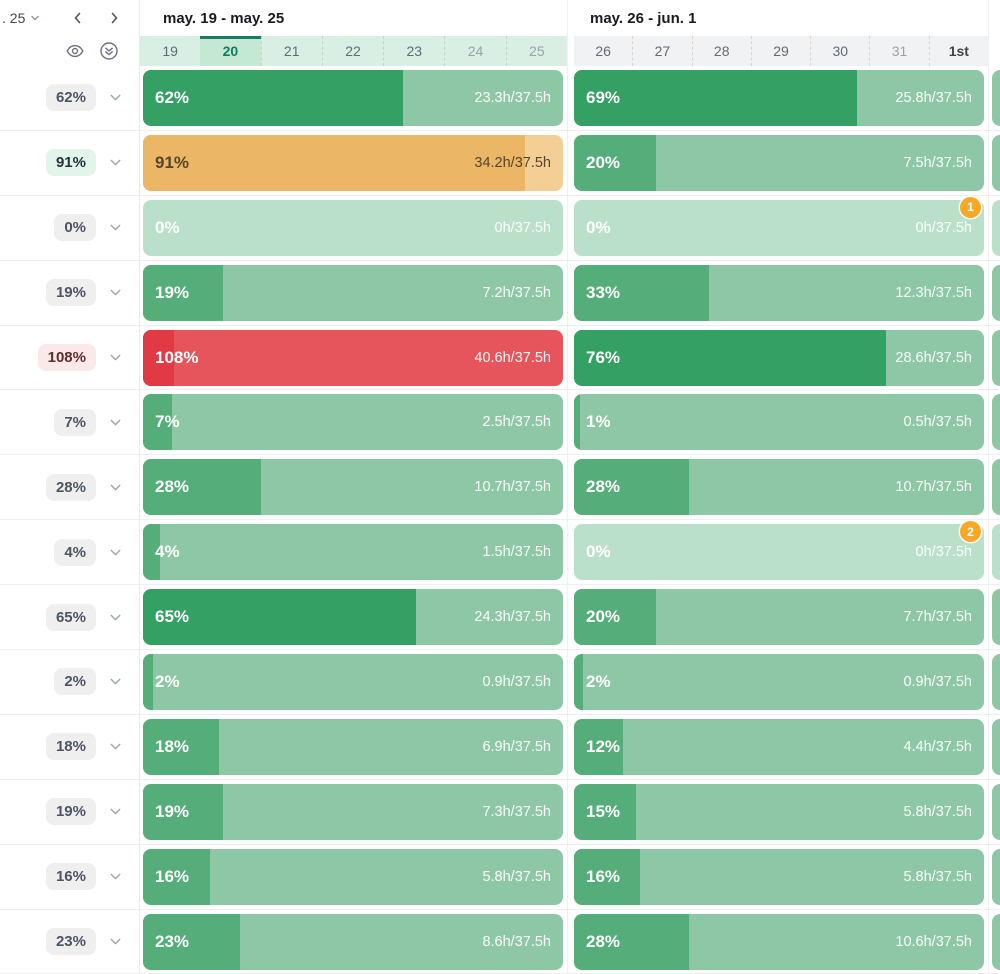 Image resolution: width=1000 pixels, height=974 pixels. I want to click on day-cell-1st: 1st, so click(958, 51).